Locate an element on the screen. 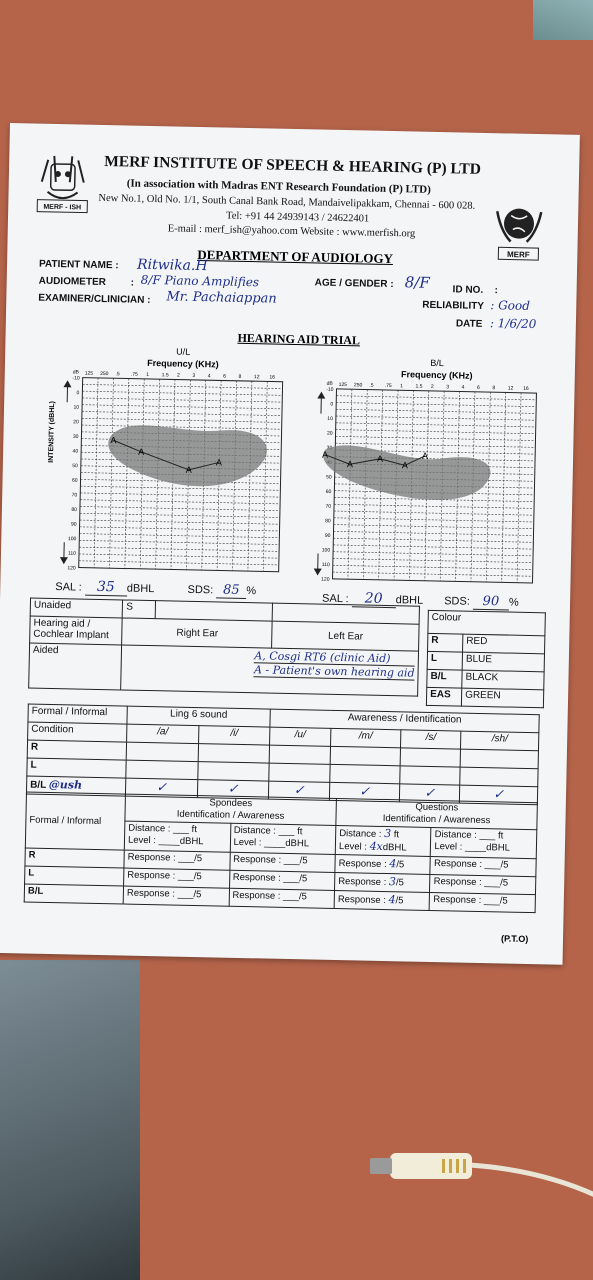 Image resolution: width=593 pixels, height=1280 pixels. x-tick-label: 4 is located at coordinates (463, 388).